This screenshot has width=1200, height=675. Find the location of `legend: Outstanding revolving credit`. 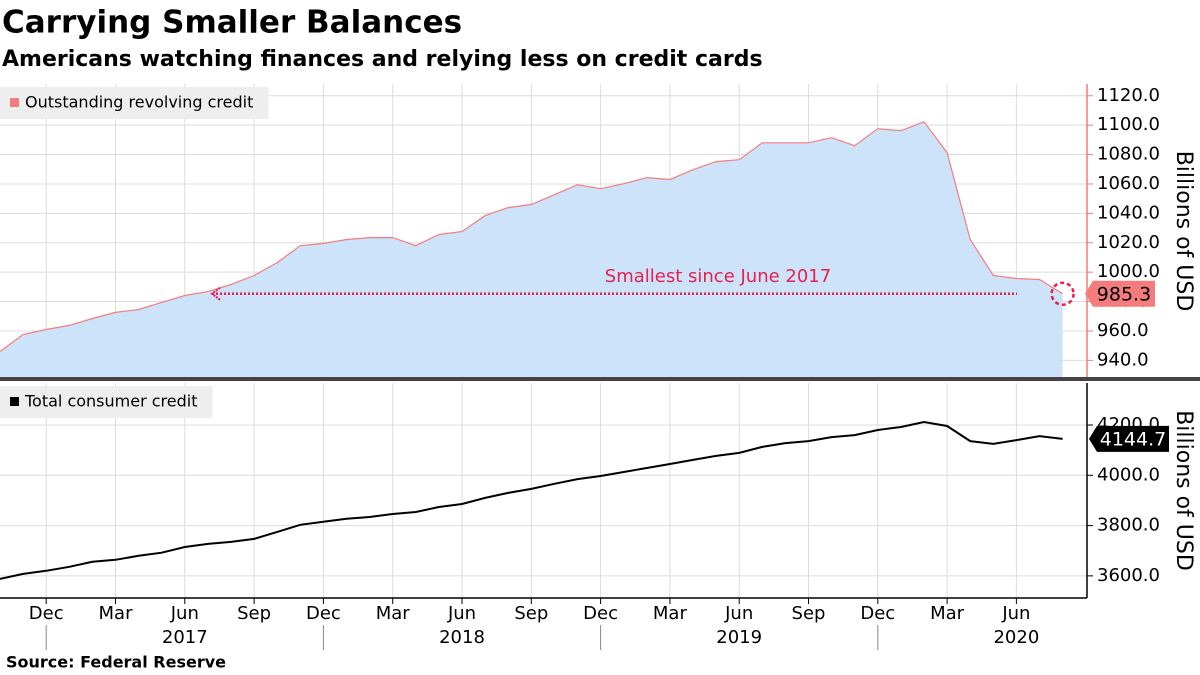

legend: Outstanding revolving credit is located at coordinates (134, 103).